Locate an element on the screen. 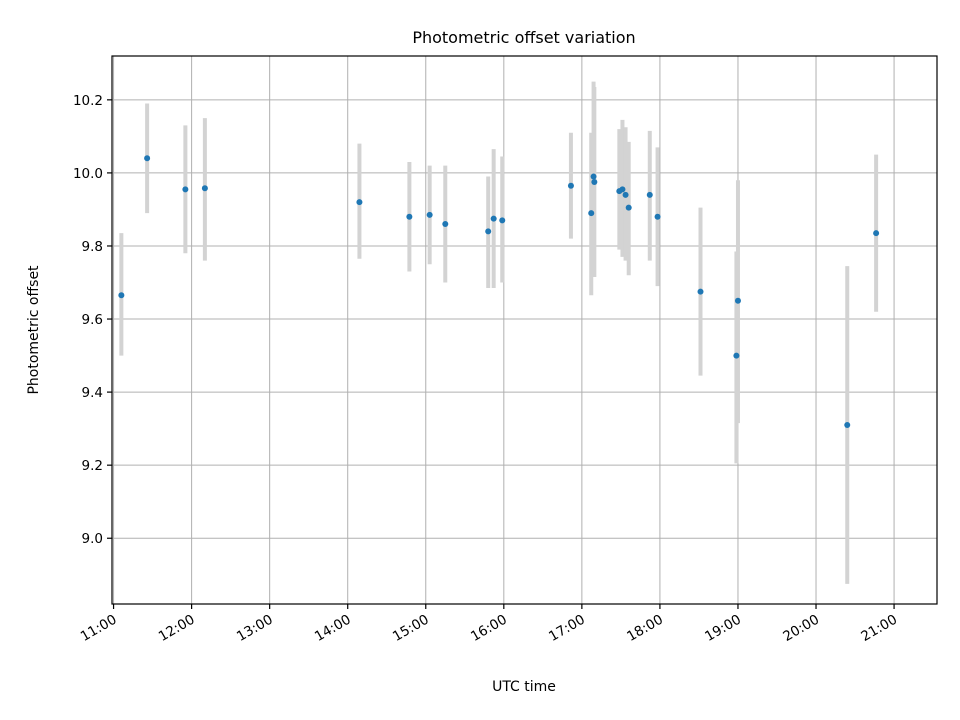 The image size is (960, 720). x-axis-label: UTC time is located at coordinates (524, 687).